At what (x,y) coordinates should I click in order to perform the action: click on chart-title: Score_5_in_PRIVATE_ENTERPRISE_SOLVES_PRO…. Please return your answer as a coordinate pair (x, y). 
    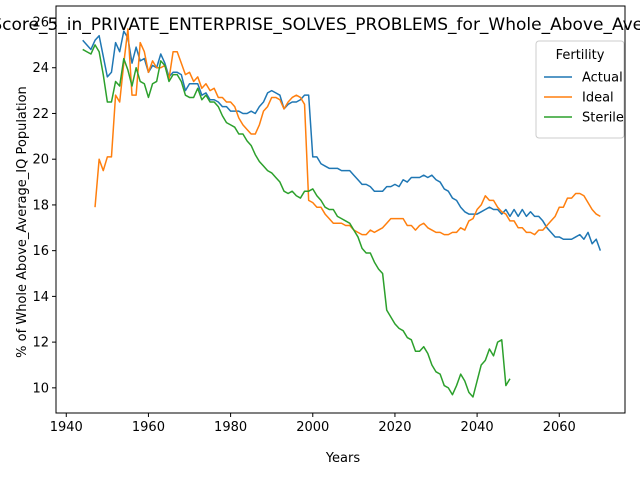
    Looking at the image, I should click on (320, 25).